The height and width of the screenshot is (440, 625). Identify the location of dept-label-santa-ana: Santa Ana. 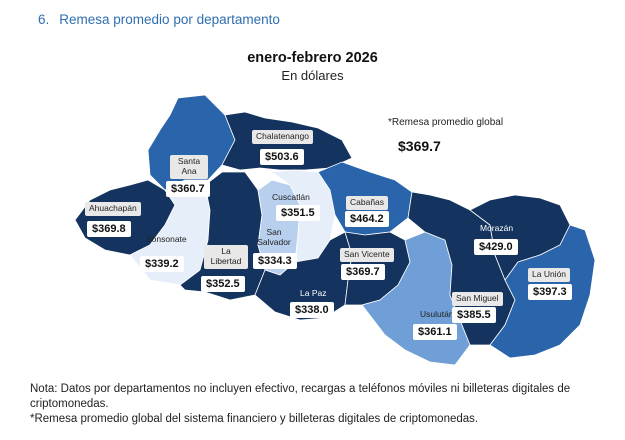
(189, 167).